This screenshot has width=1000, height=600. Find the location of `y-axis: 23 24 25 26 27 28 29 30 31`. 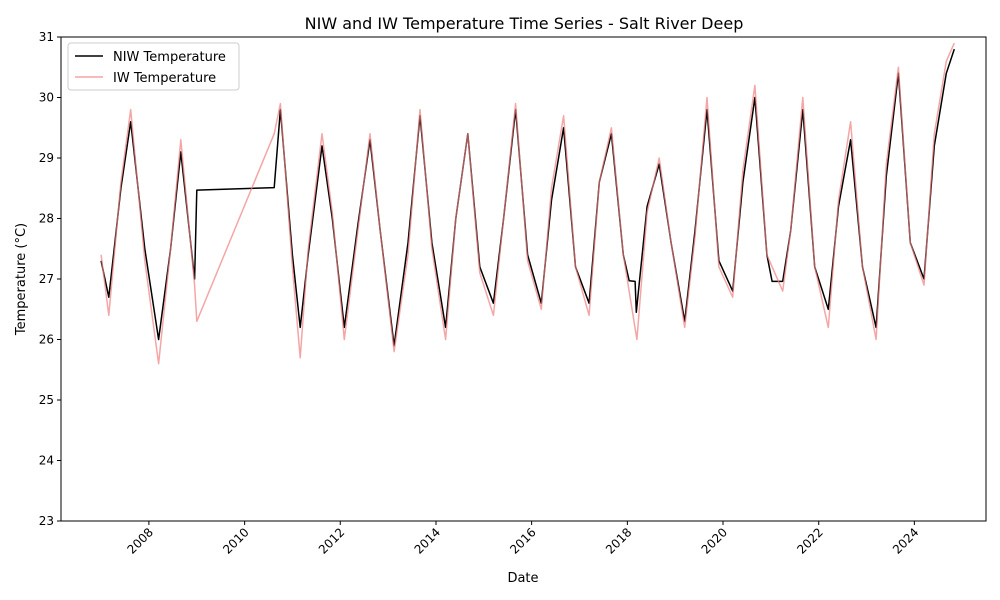

y-axis: 23 24 25 26 27 28 29 30 31 is located at coordinates (50, 279).